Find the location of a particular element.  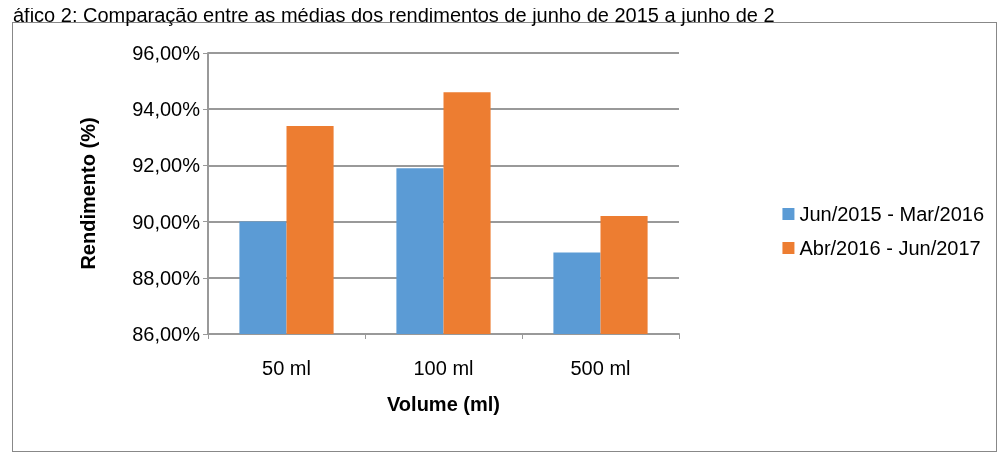

y-axis-title: Rendimento (%) is located at coordinates (88, 193).